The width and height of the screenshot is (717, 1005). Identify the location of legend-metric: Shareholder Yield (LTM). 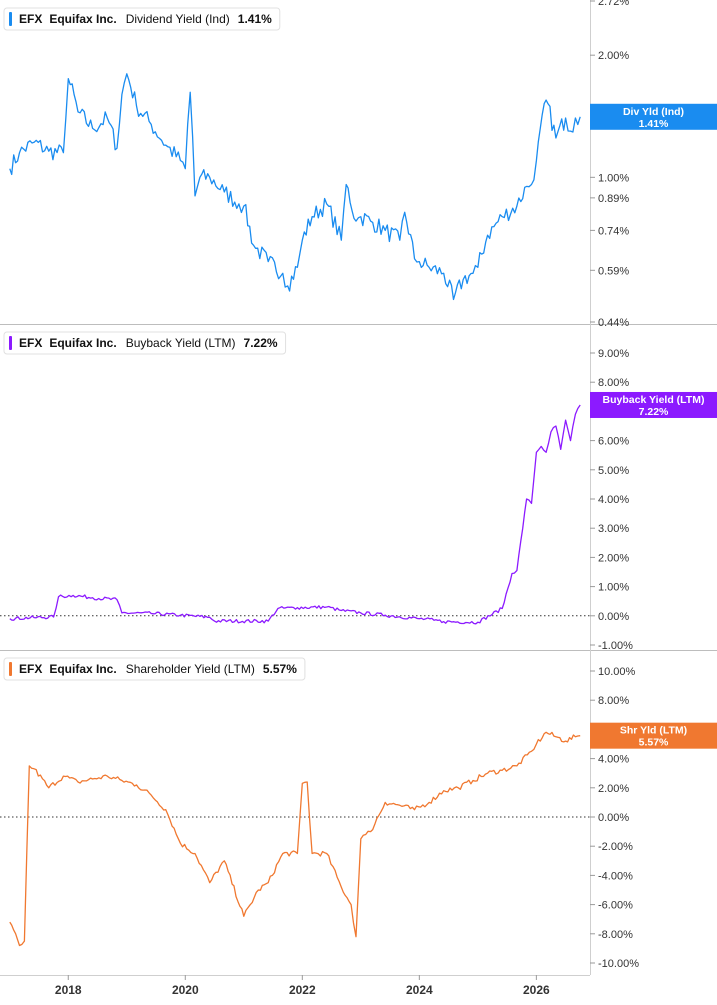
(190, 669).